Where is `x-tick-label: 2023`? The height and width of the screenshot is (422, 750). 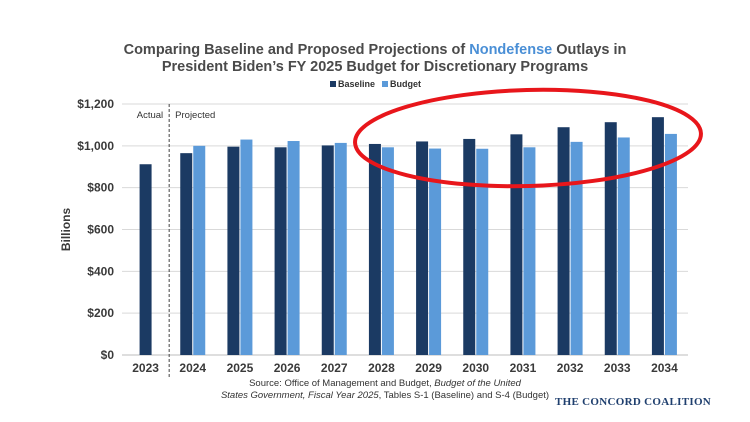 x-tick-label: 2023 is located at coordinates (145, 368).